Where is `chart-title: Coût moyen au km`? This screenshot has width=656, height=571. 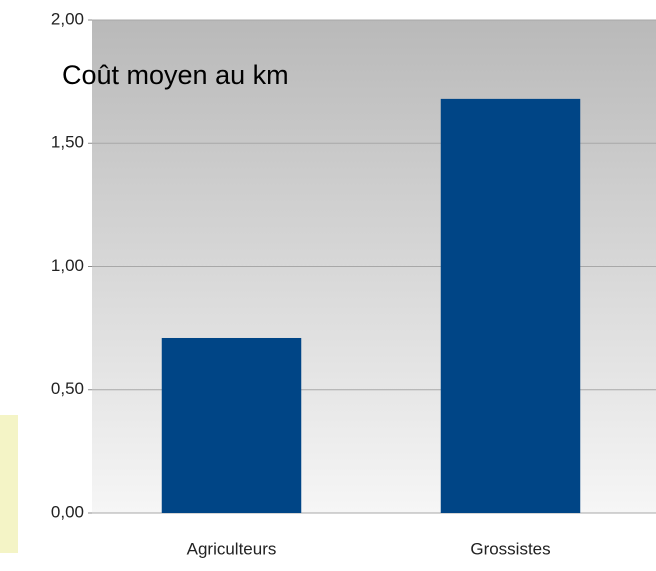 chart-title: Coût moyen au km is located at coordinates (175, 75).